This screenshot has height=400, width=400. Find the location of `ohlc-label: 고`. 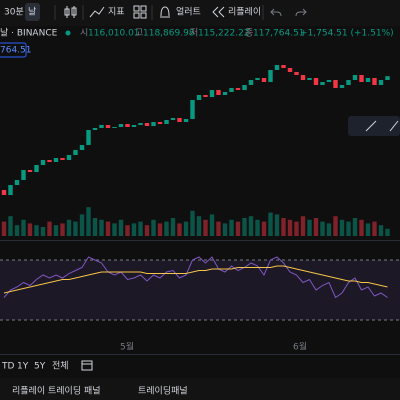

ohlc-label: 고 is located at coordinates (139, 34).